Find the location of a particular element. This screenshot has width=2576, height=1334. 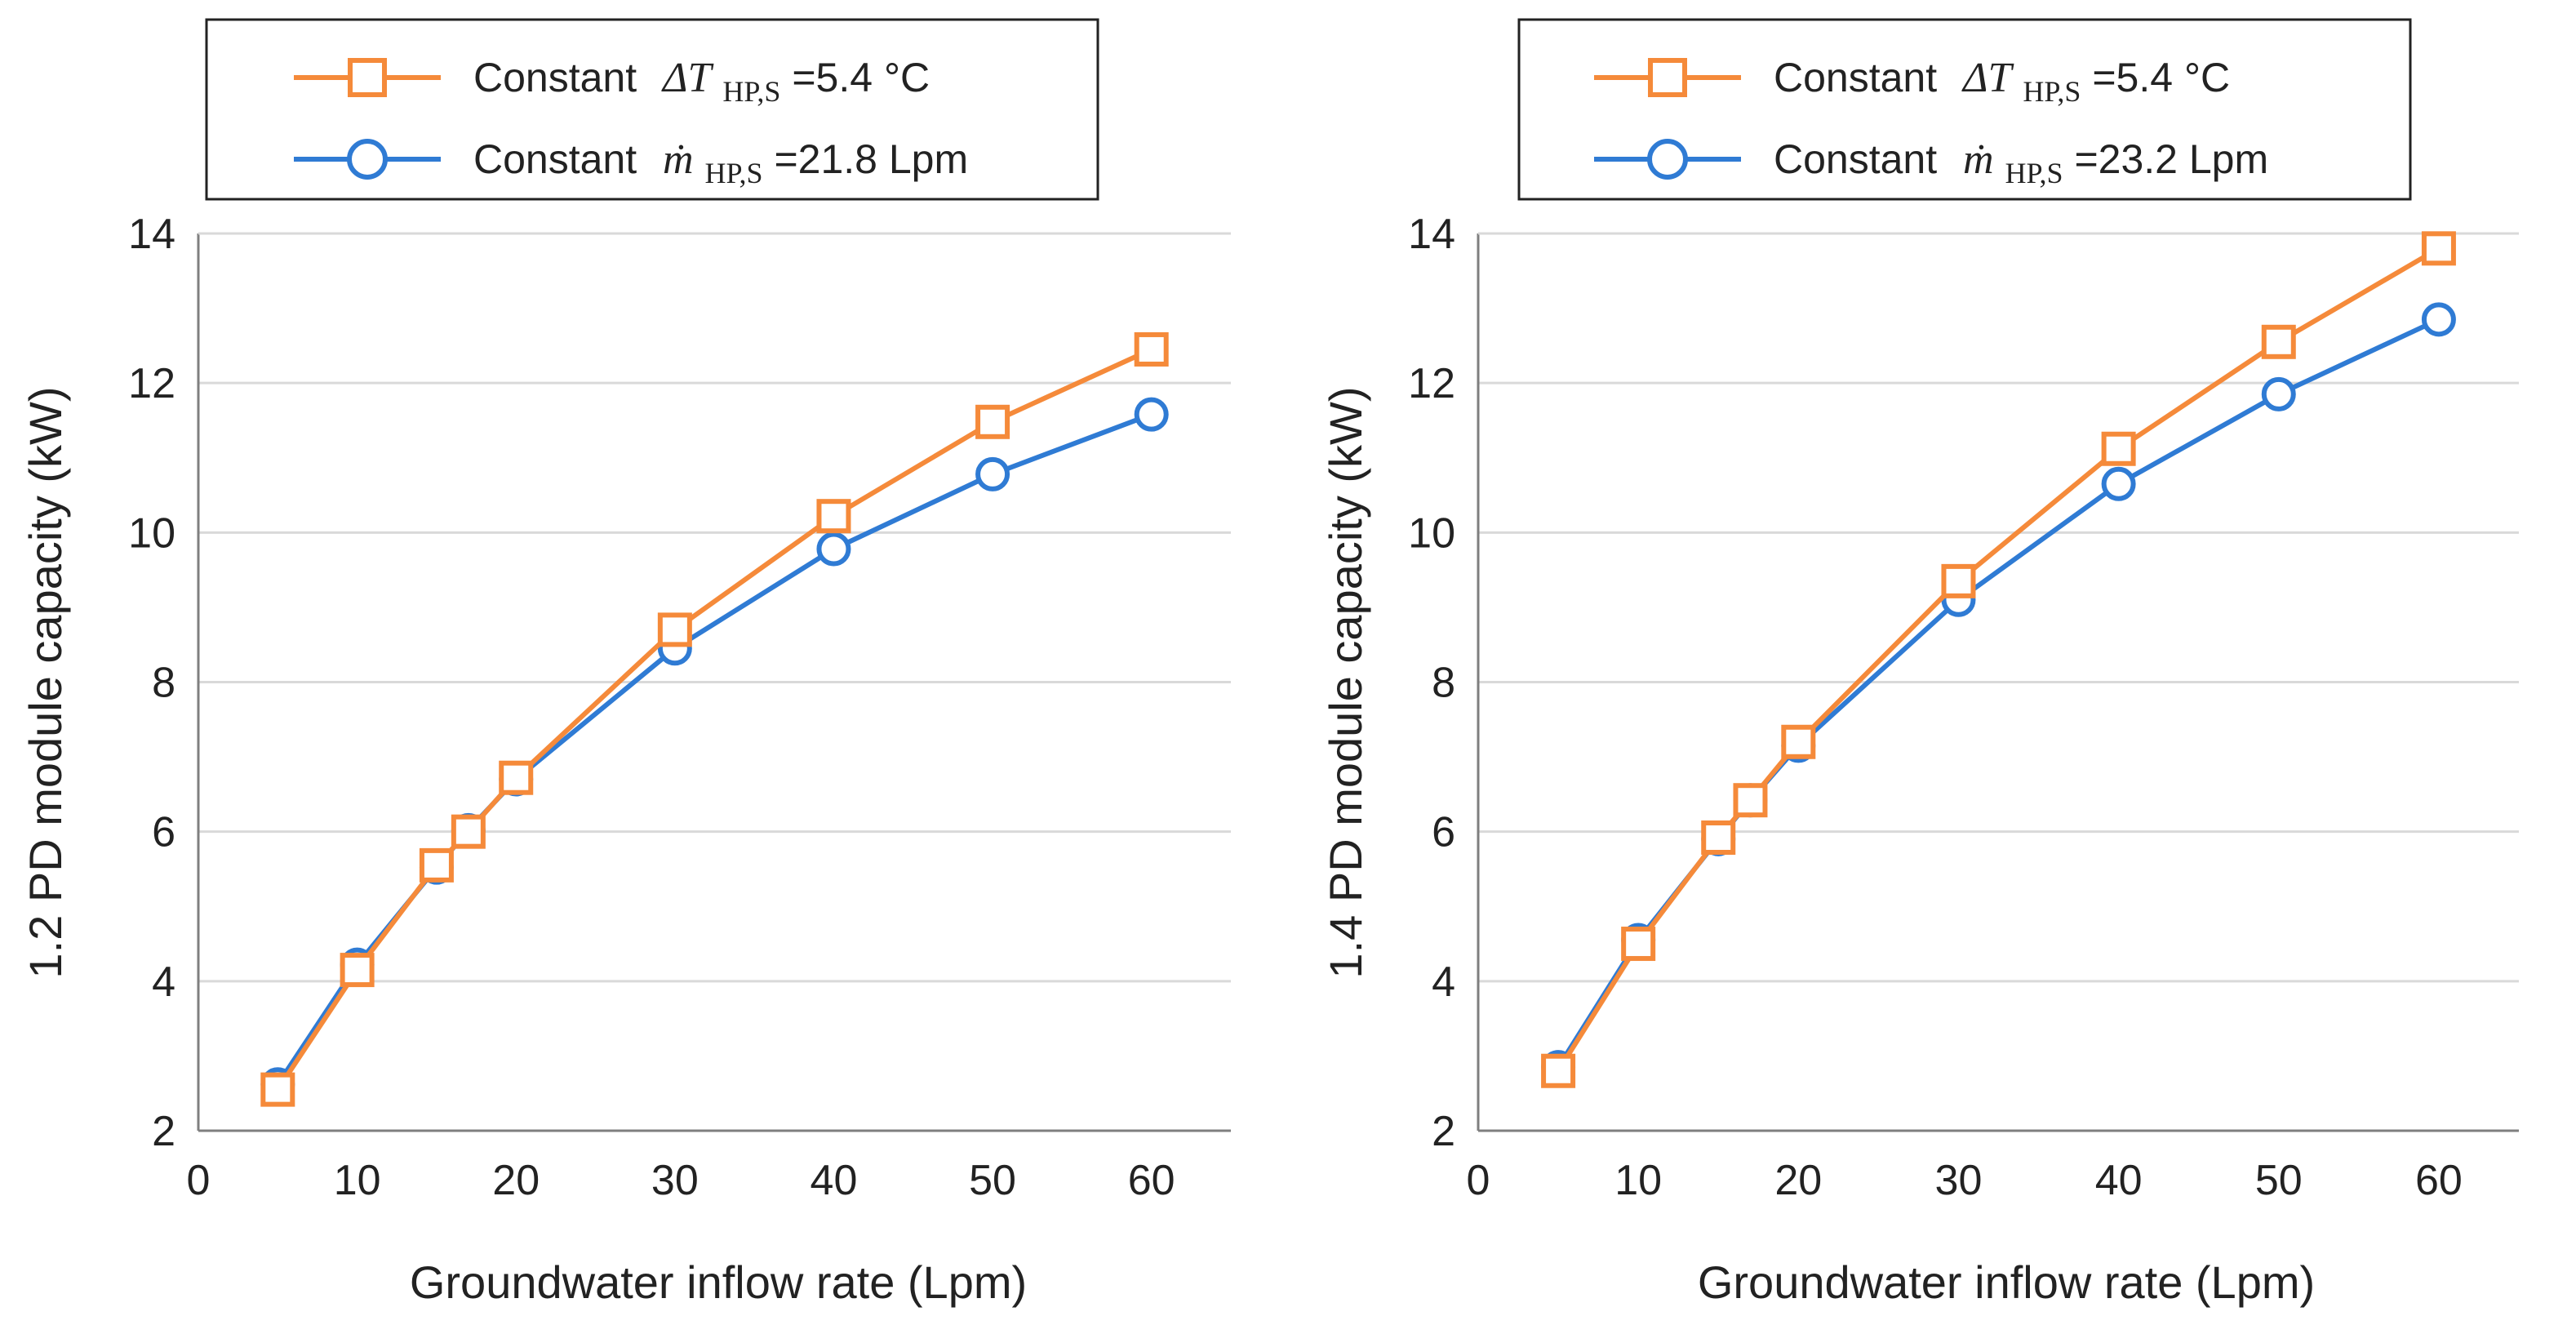

svg-text:Constant ṁ HP,: Constant ṁ HP,S =21.8 Lpm is located at coordinates (720, 164).